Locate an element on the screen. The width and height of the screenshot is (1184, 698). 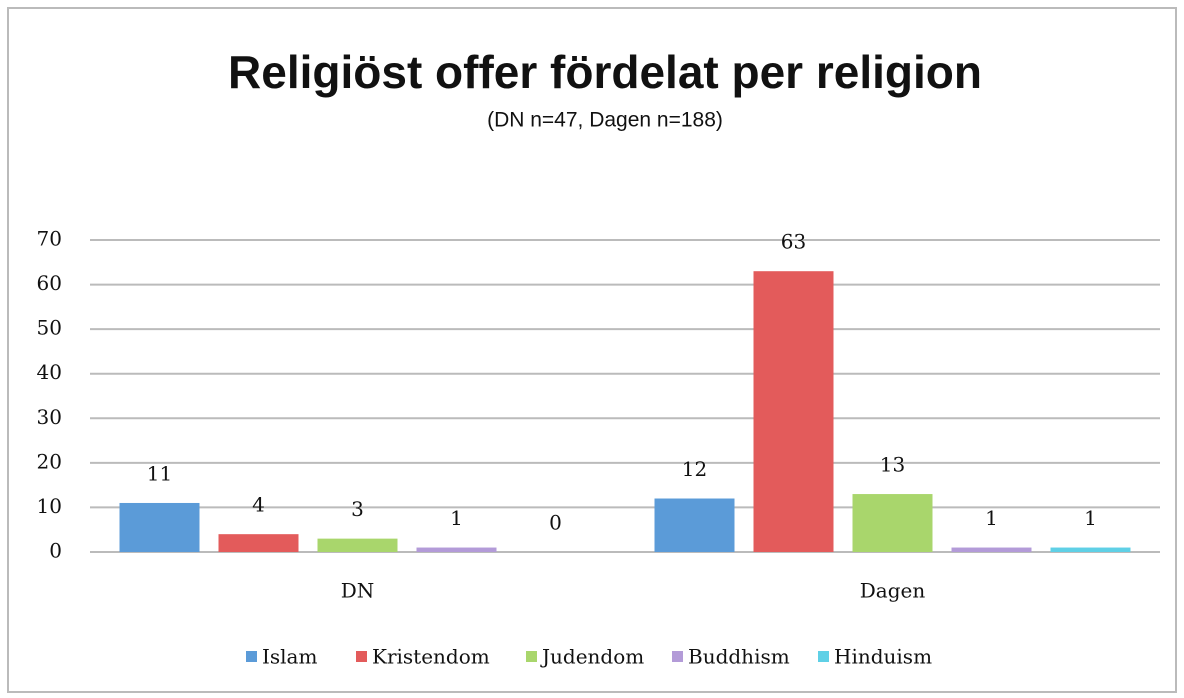
y-tick-label: 70 is located at coordinates (49, 239).